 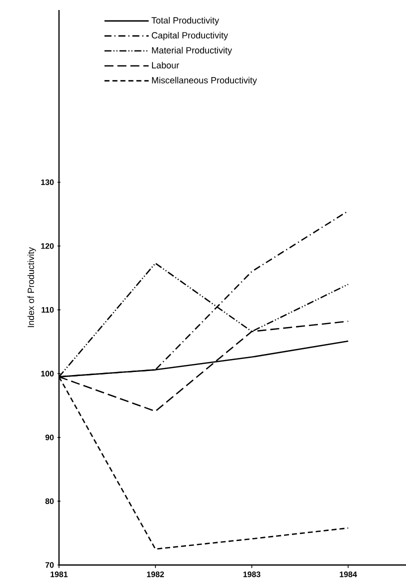 I want to click on legend-label: Capital Productivity, so click(x=190, y=36).